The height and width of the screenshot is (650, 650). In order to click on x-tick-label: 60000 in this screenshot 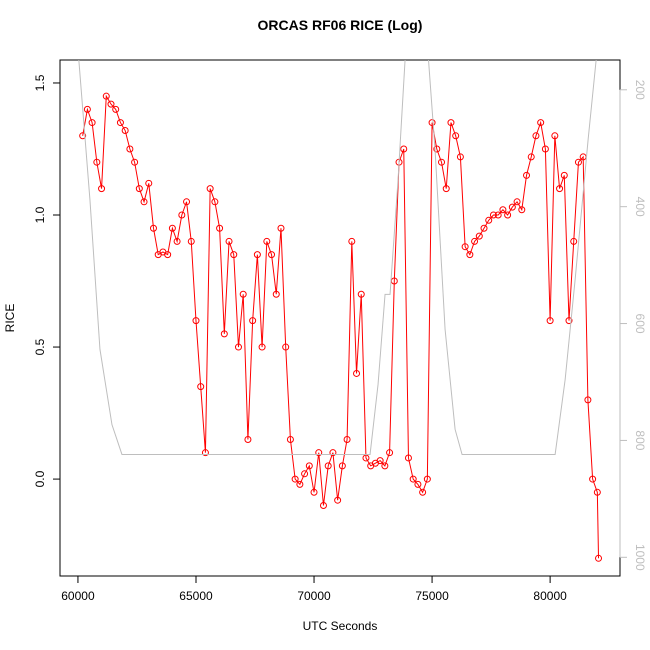, I will do `click(78, 596)`.